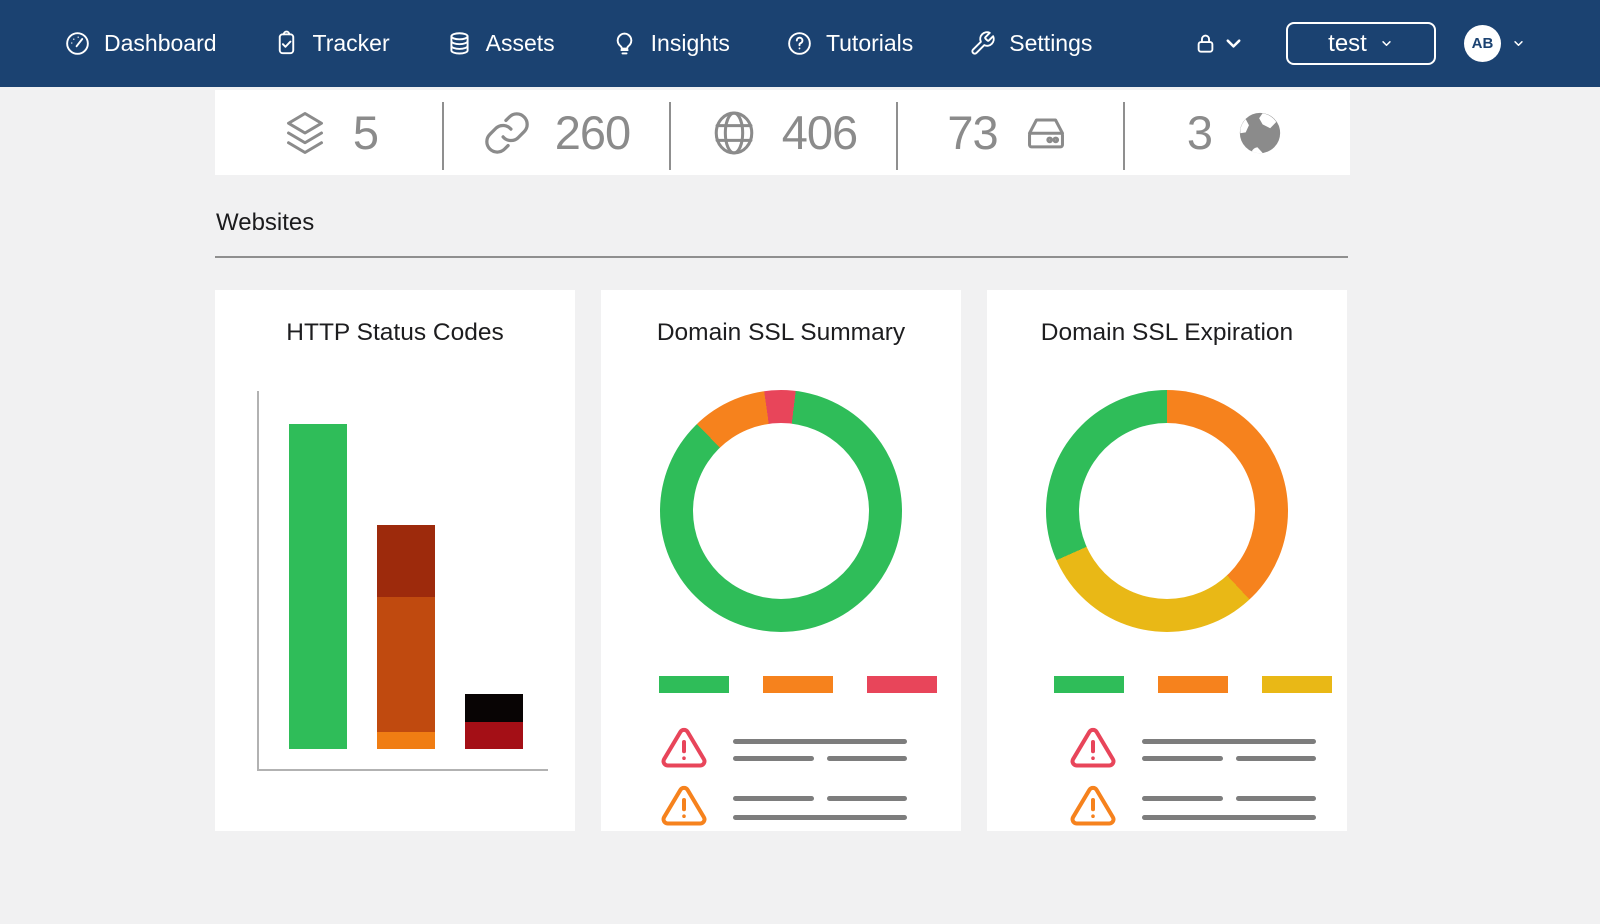 The width and height of the screenshot is (1600, 924). Describe the element at coordinates (690, 43) in the screenshot. I see `nav-item-label: Insights` at that location.